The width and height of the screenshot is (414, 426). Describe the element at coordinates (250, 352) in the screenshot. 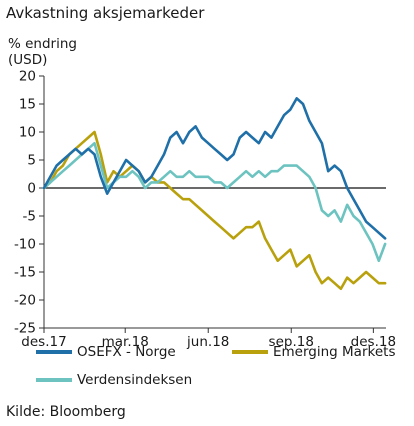

I see `legend-swatch-emerging-markets` at that location.